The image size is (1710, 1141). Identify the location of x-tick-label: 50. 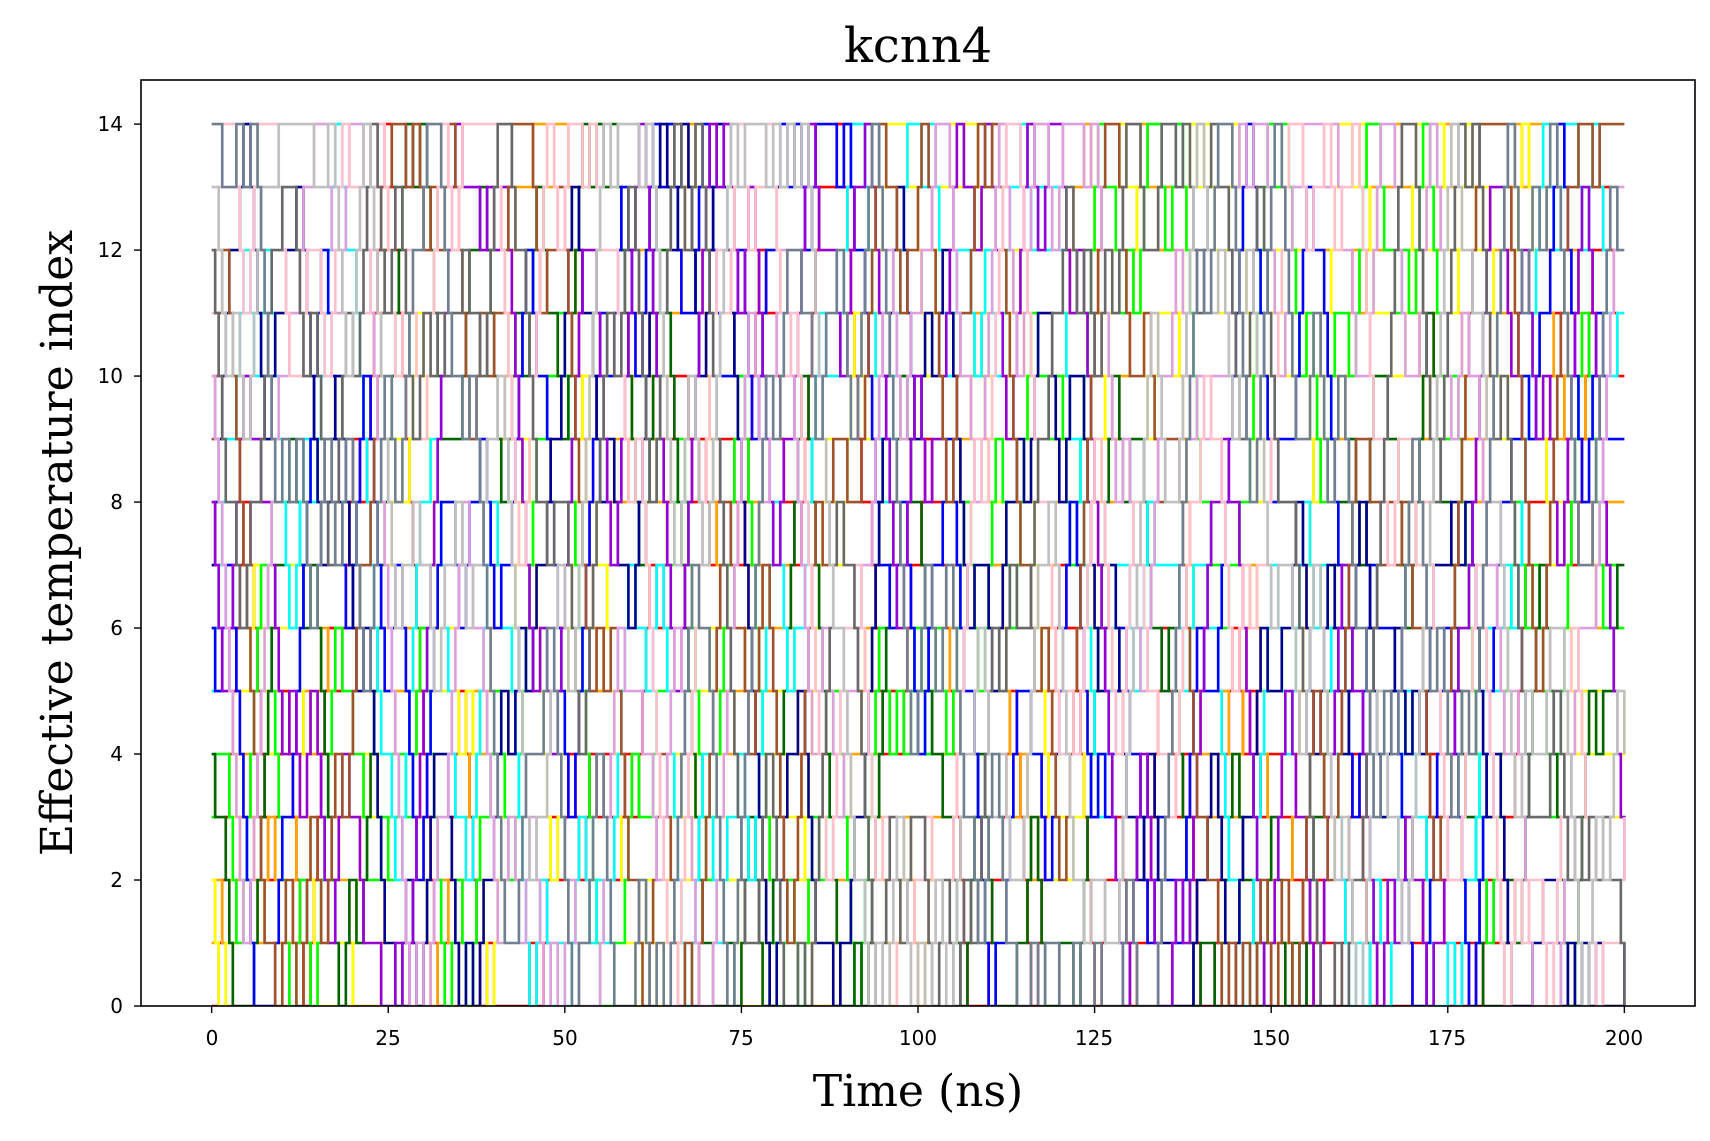
(564, 1038).